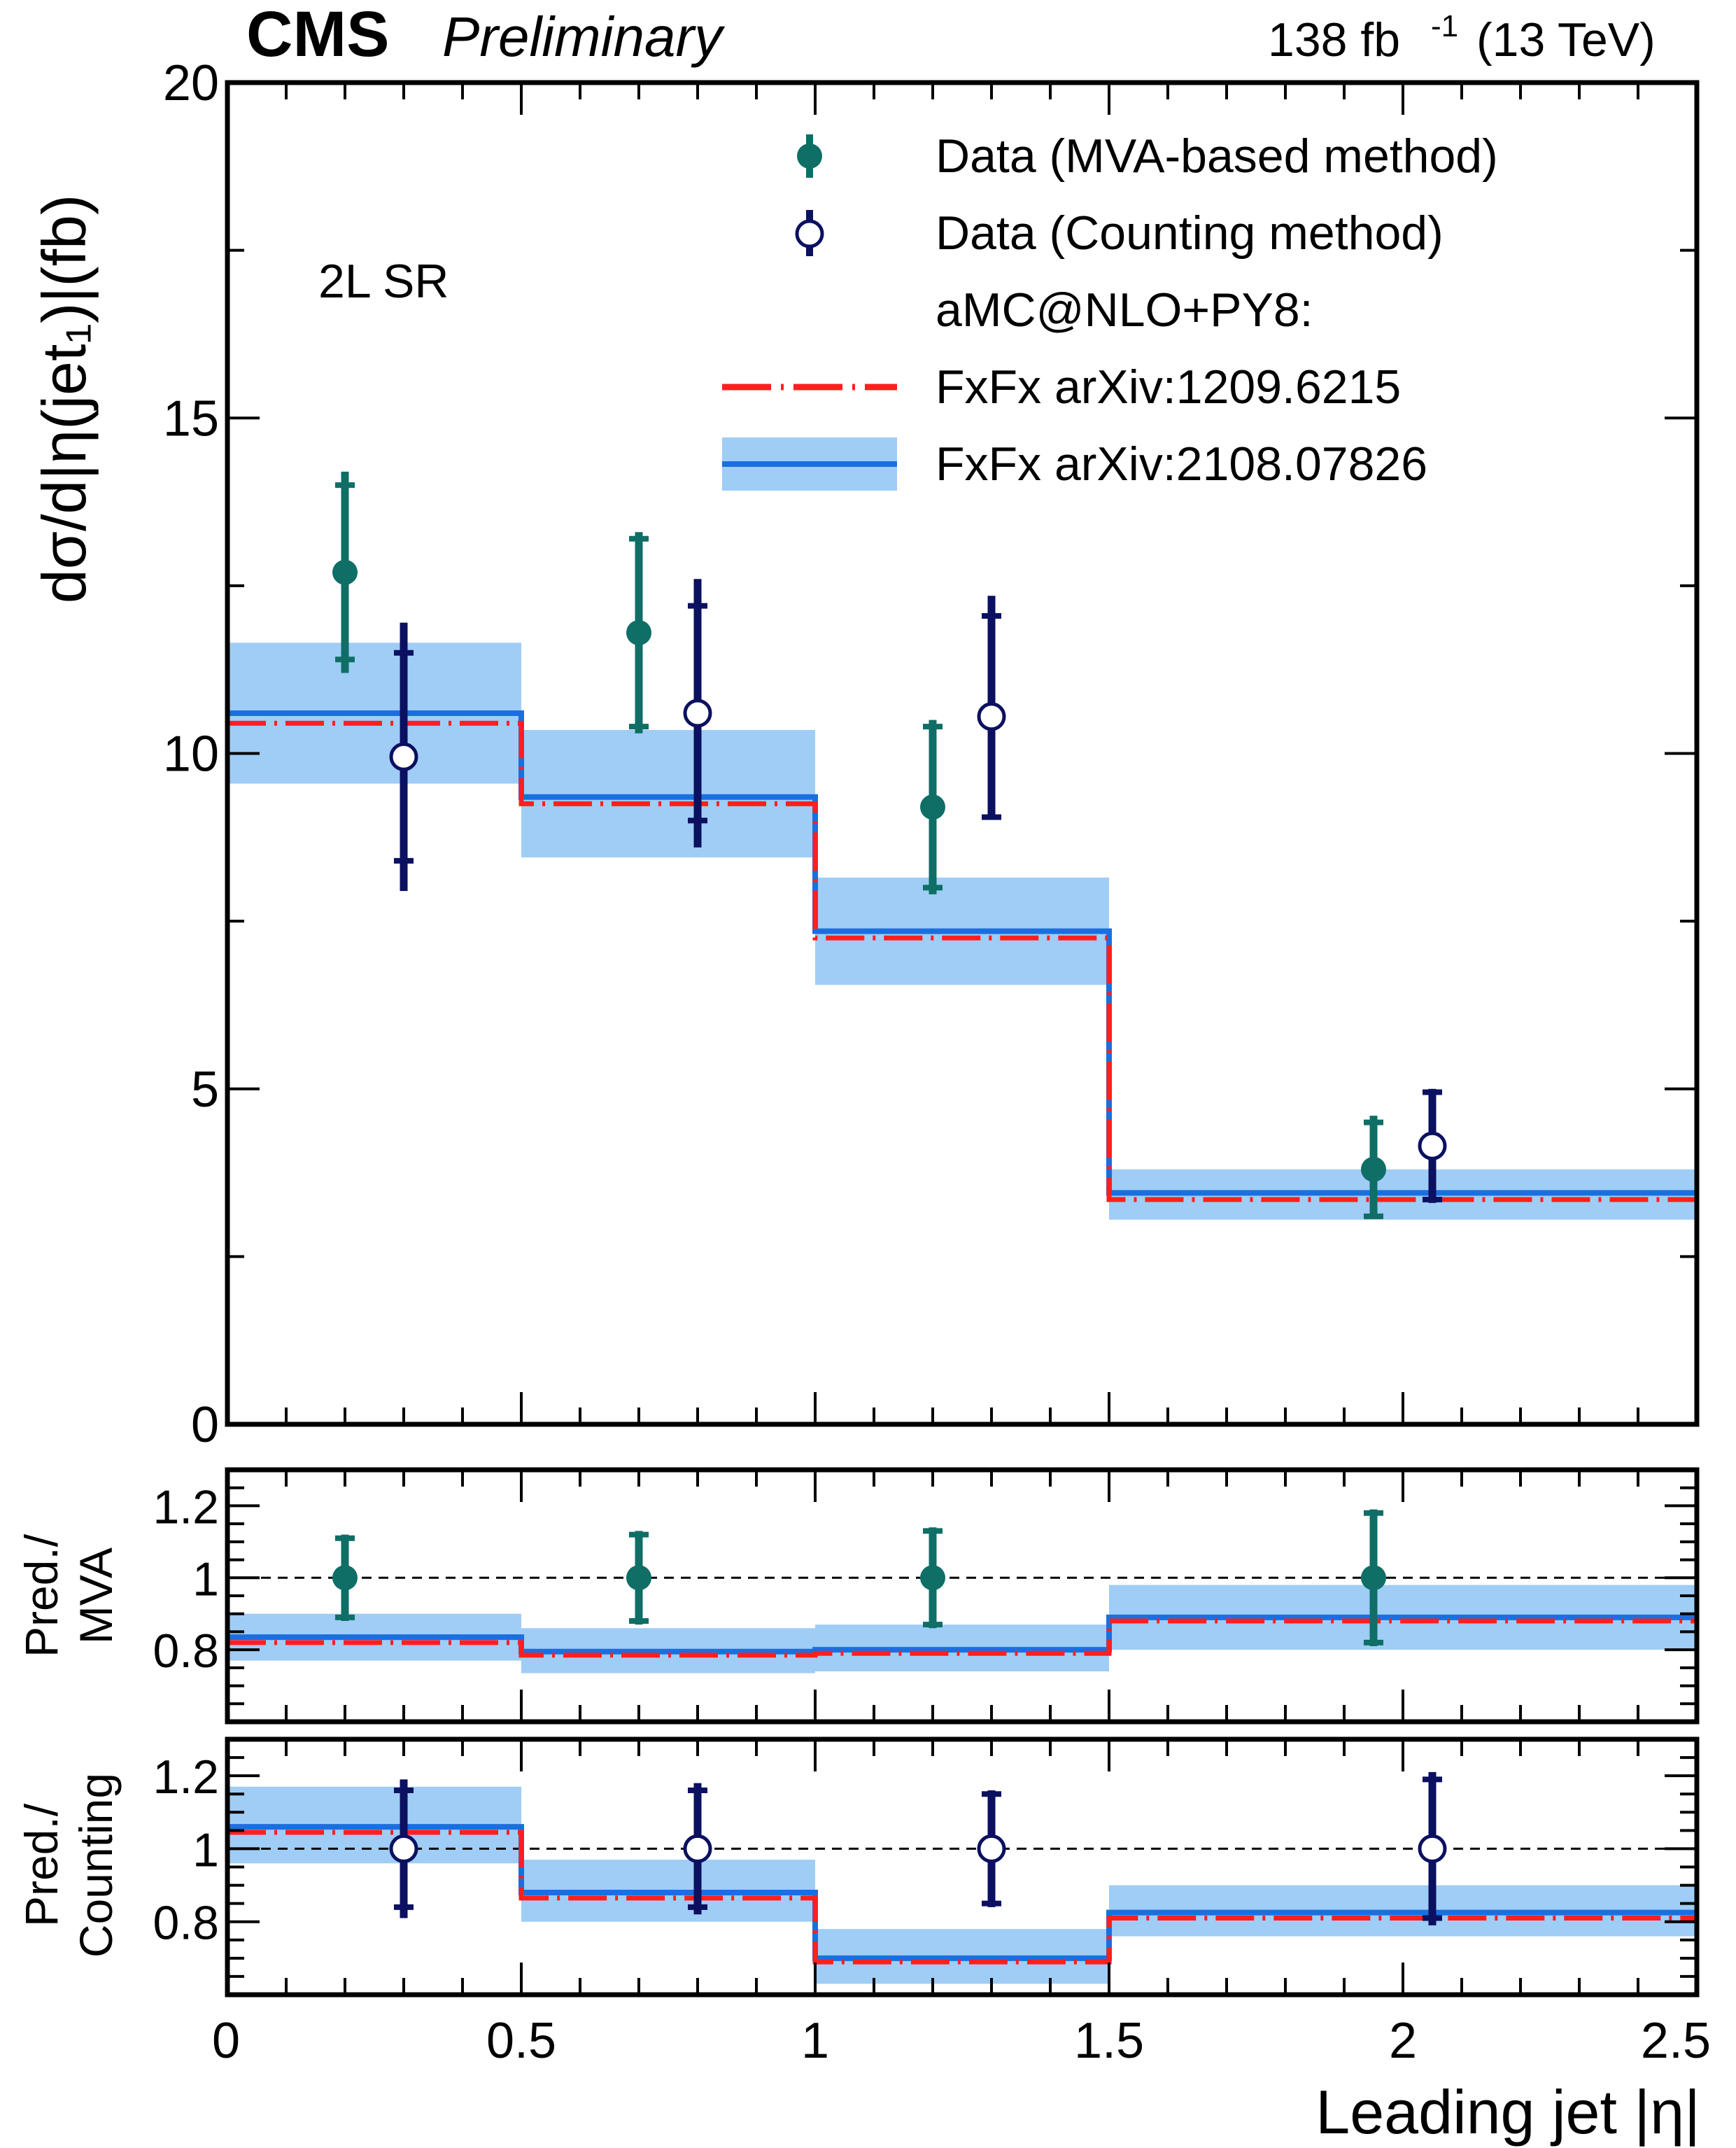 This screenshot has width=1736, height=2148. I want to click on ratio-counting-counting-point-2-marker, so click(697, 1849).